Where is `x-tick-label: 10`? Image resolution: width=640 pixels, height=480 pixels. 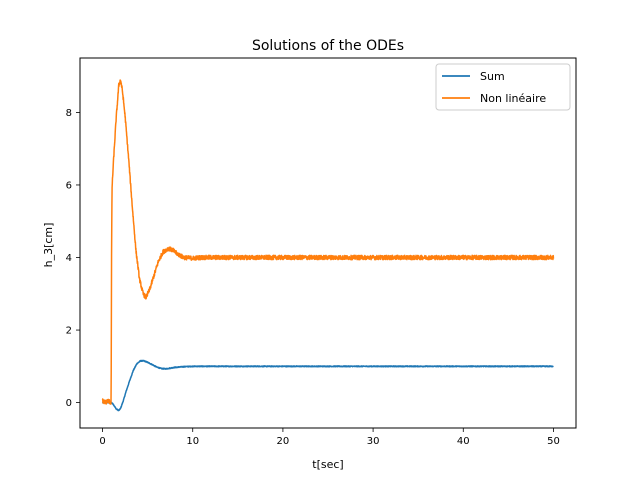 x-tick-label: 10 is located at coordinates (192, 441).